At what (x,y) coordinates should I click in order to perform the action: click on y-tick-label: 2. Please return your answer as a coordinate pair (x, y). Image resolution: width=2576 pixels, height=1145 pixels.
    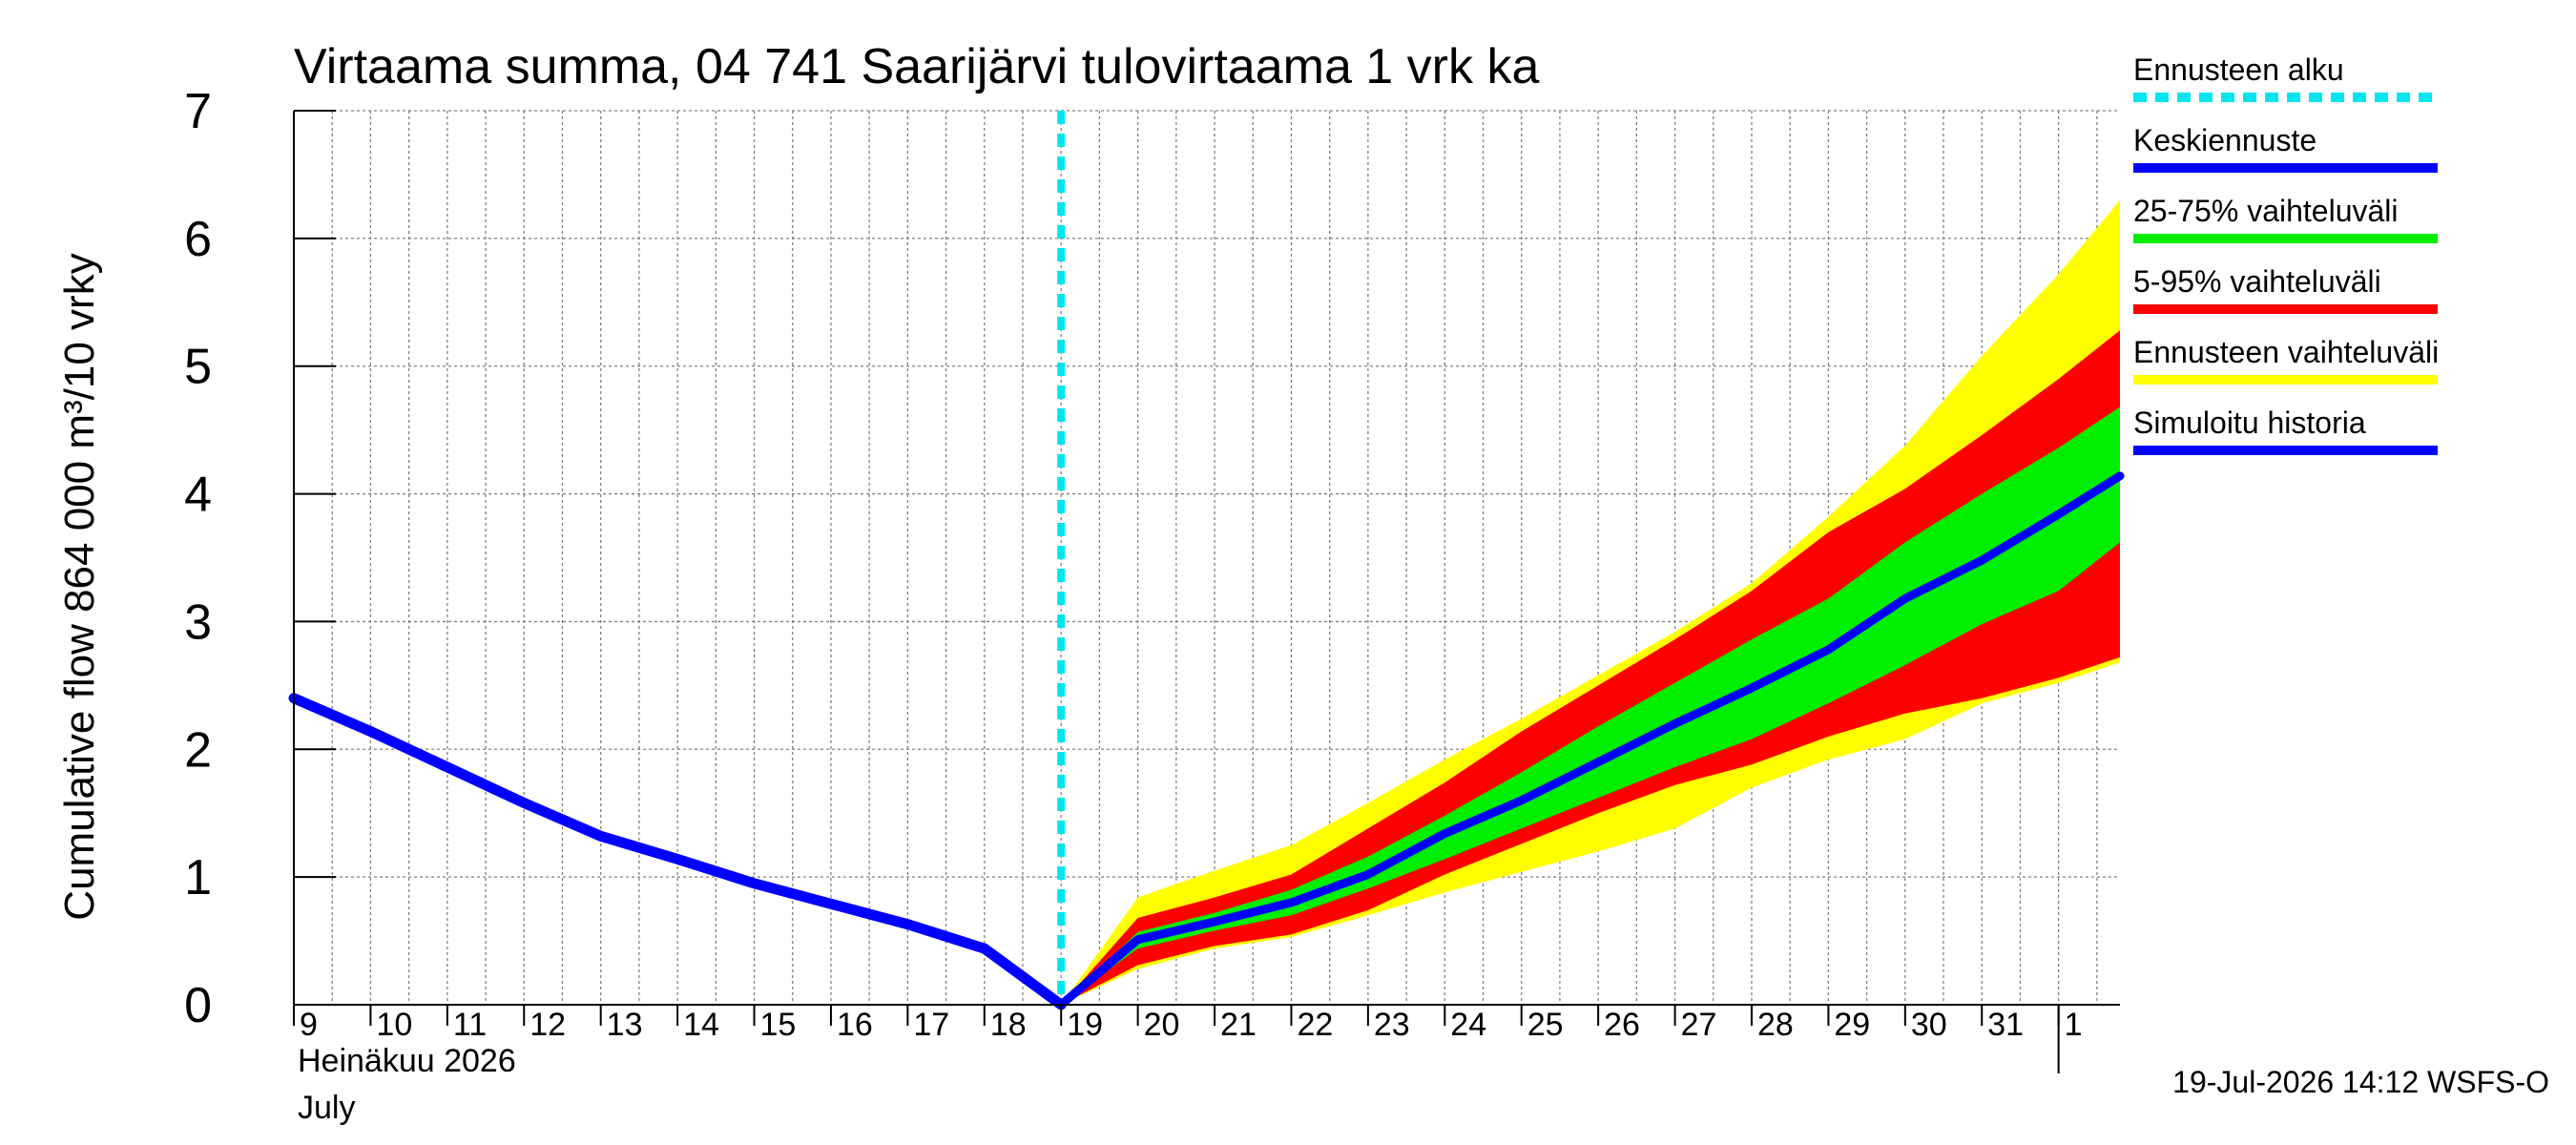
    Looking at the image, I should click on (198, 750).